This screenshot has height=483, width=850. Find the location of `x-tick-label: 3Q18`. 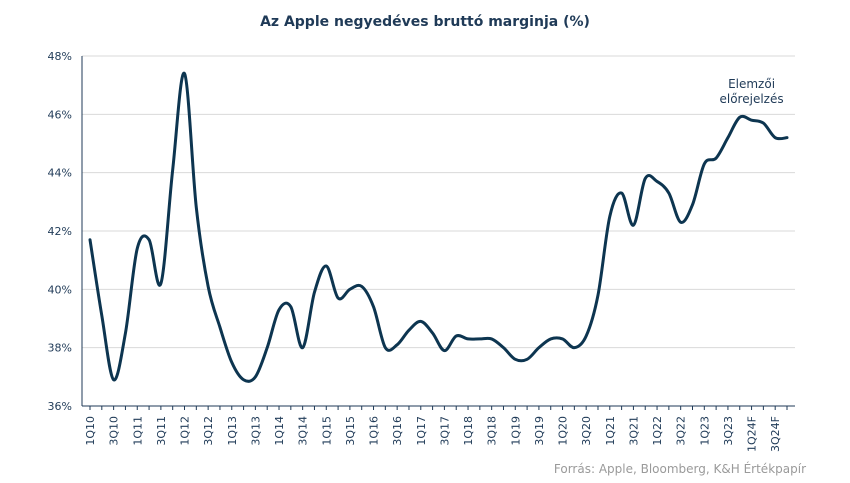

x-tick-label: 3Q18 is located at coordinates (492, 431).